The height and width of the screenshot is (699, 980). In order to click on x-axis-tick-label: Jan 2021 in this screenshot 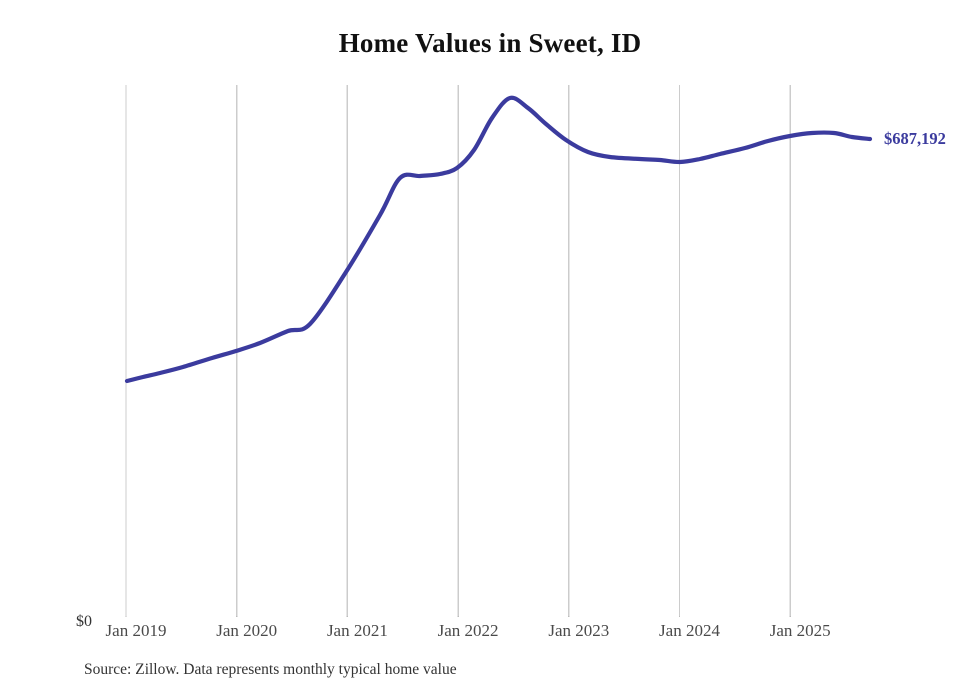, I will do `click(357, 630)`.